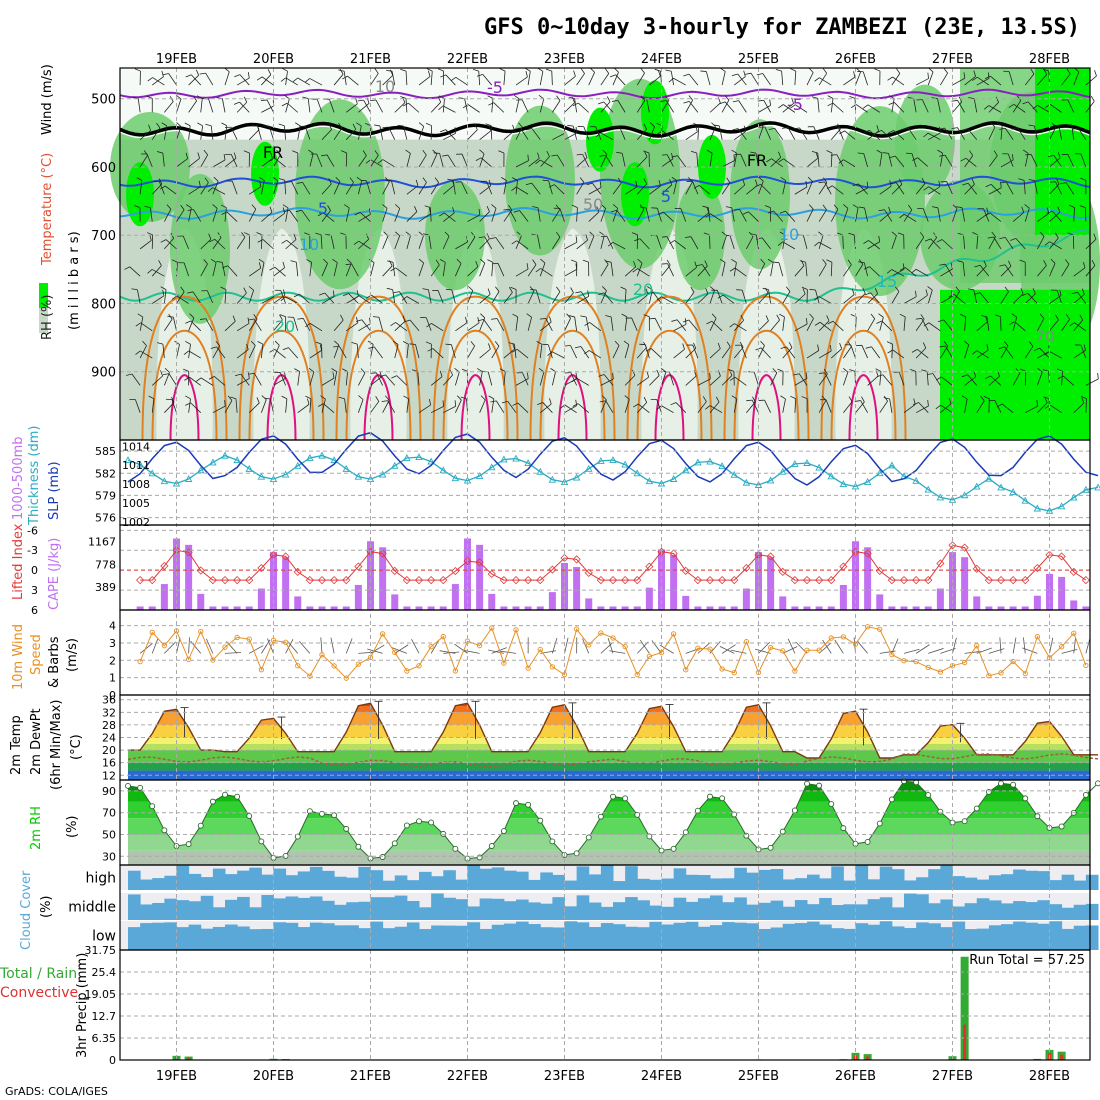 The image size is (1100, 1100). What do you see at coordinates (109, 712) in the screenshot?
I see `temp-tick-label: 32` at bounding box center [109, 712].